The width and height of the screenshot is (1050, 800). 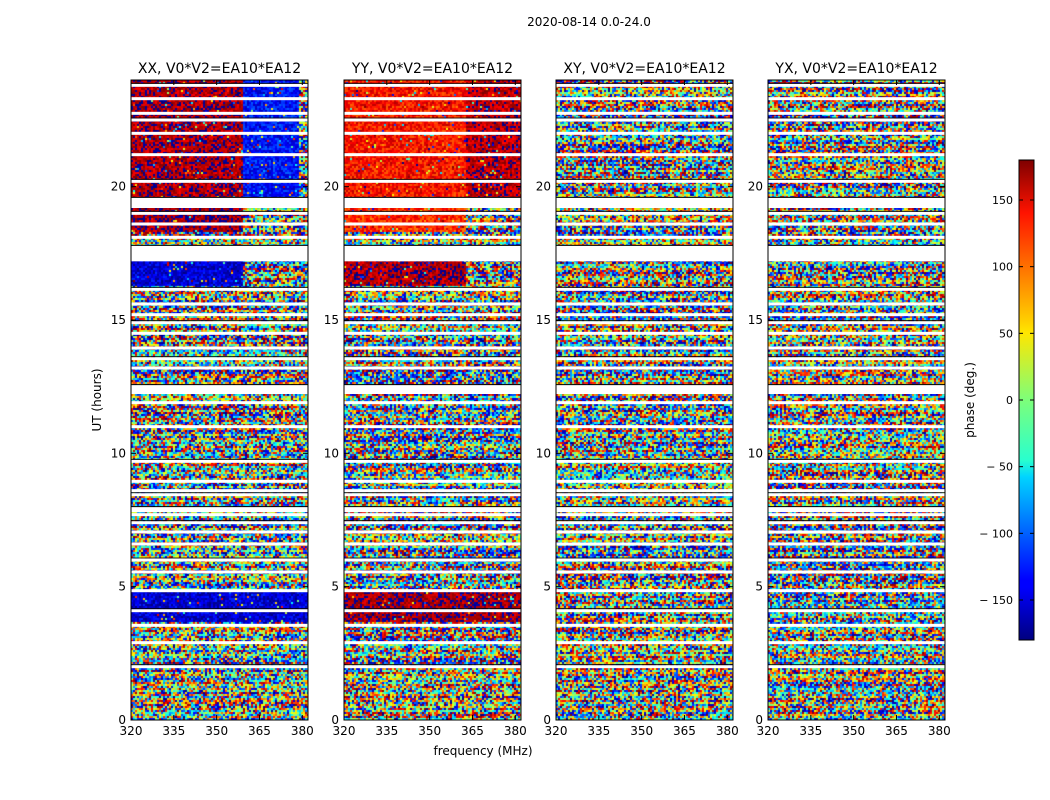 What do you see at coordinates (598, 731) in the screenshot?
I see `x-tick-label: 335` at bounding box center [598, 731].